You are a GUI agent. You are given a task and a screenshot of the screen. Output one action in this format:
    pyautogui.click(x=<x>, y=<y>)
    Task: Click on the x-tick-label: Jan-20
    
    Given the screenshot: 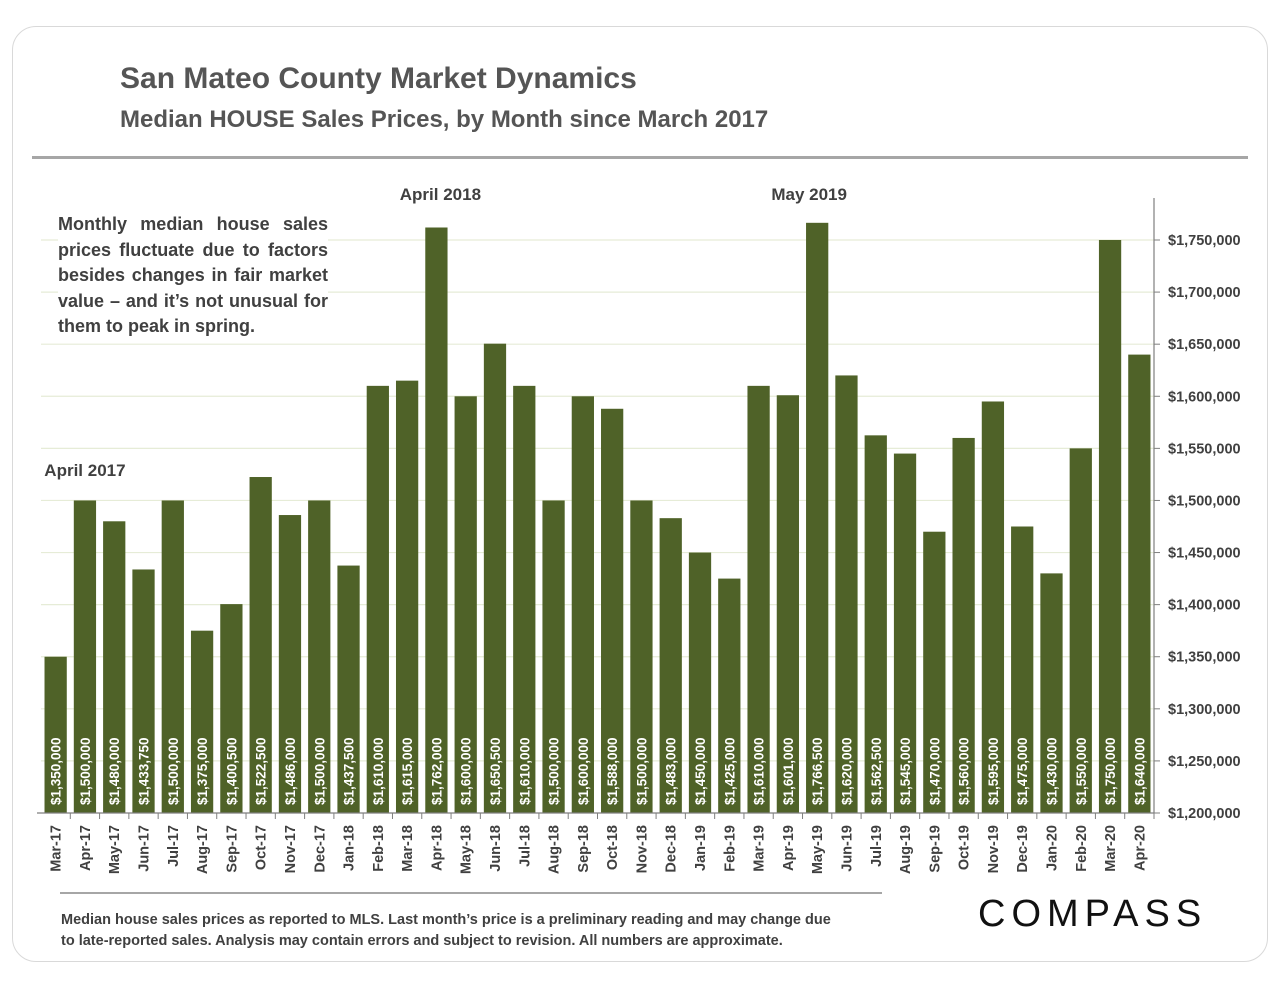 What is the action you would take?
    pyautogui.click(x=1052, y=848)
    